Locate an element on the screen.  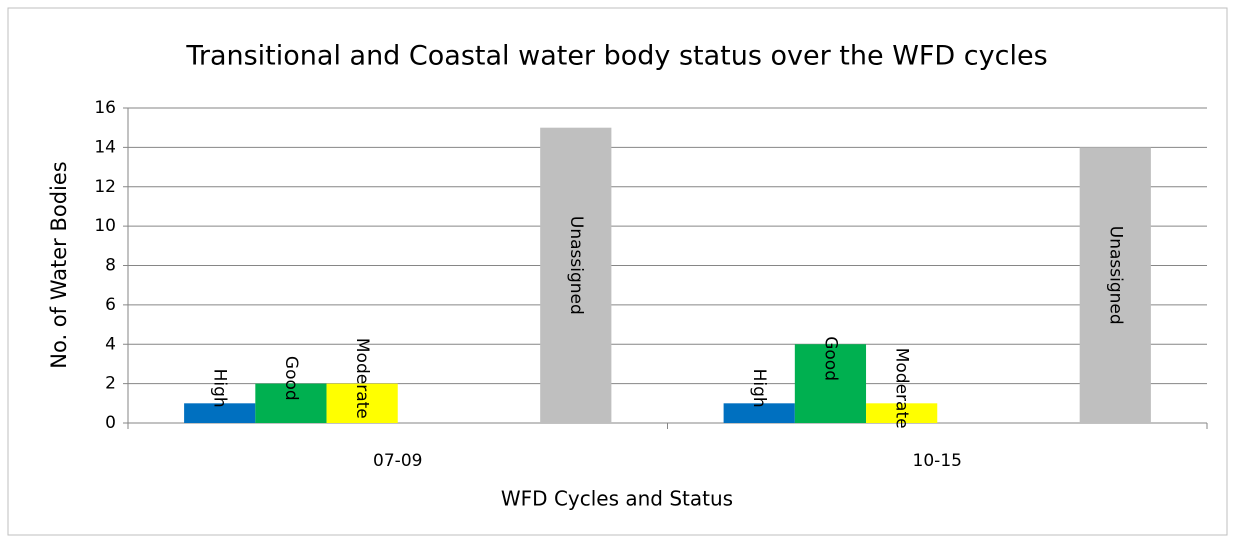
y-tick-label: 6 is located at coordinates (110, 305).